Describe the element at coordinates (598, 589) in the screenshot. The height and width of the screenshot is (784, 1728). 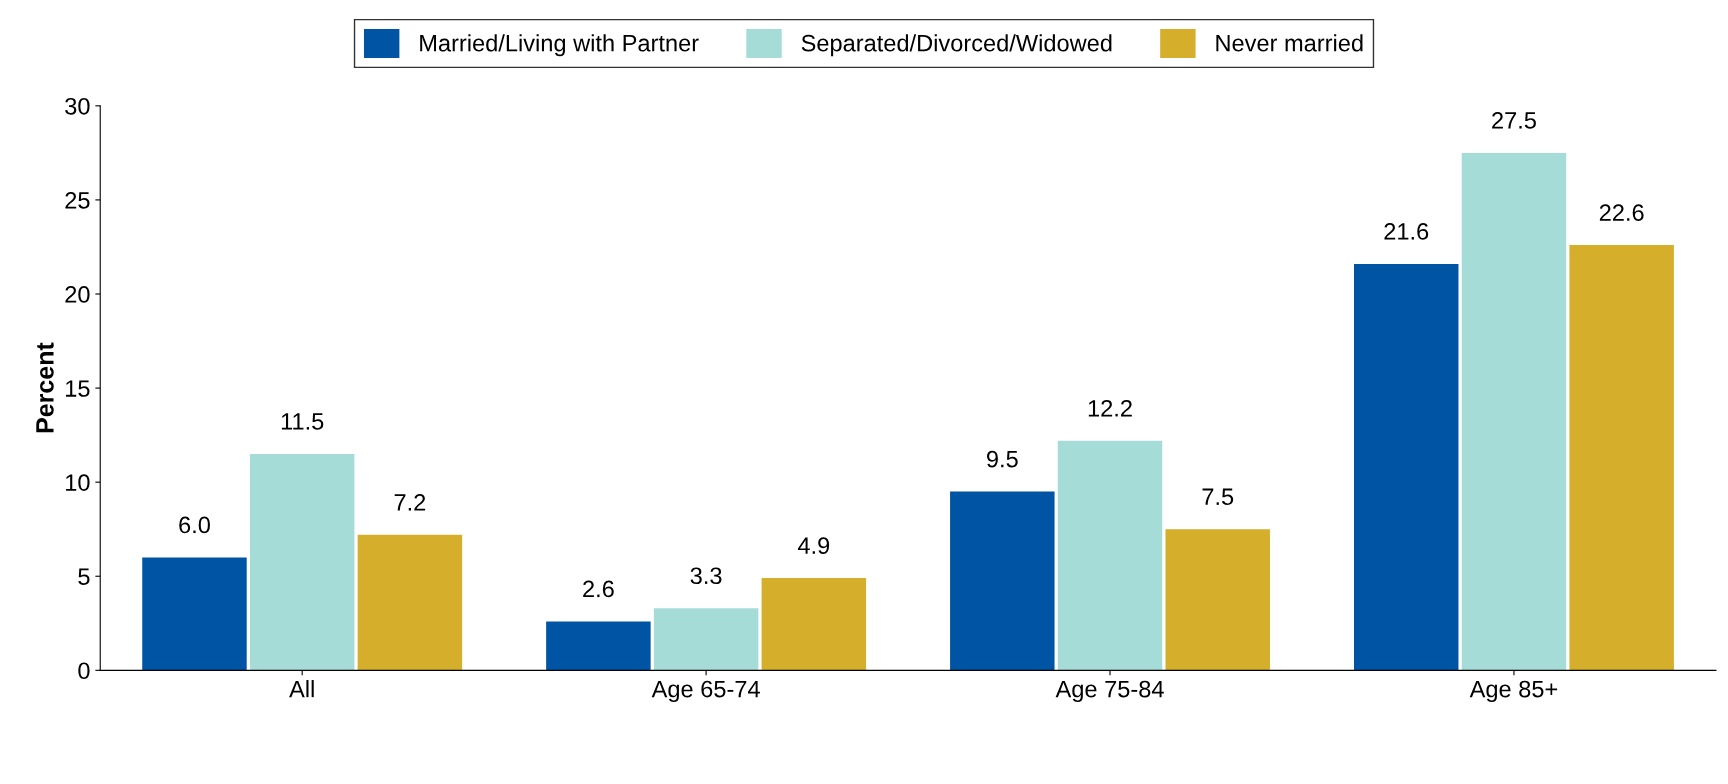
I see `data-label: 2.6` at that location.